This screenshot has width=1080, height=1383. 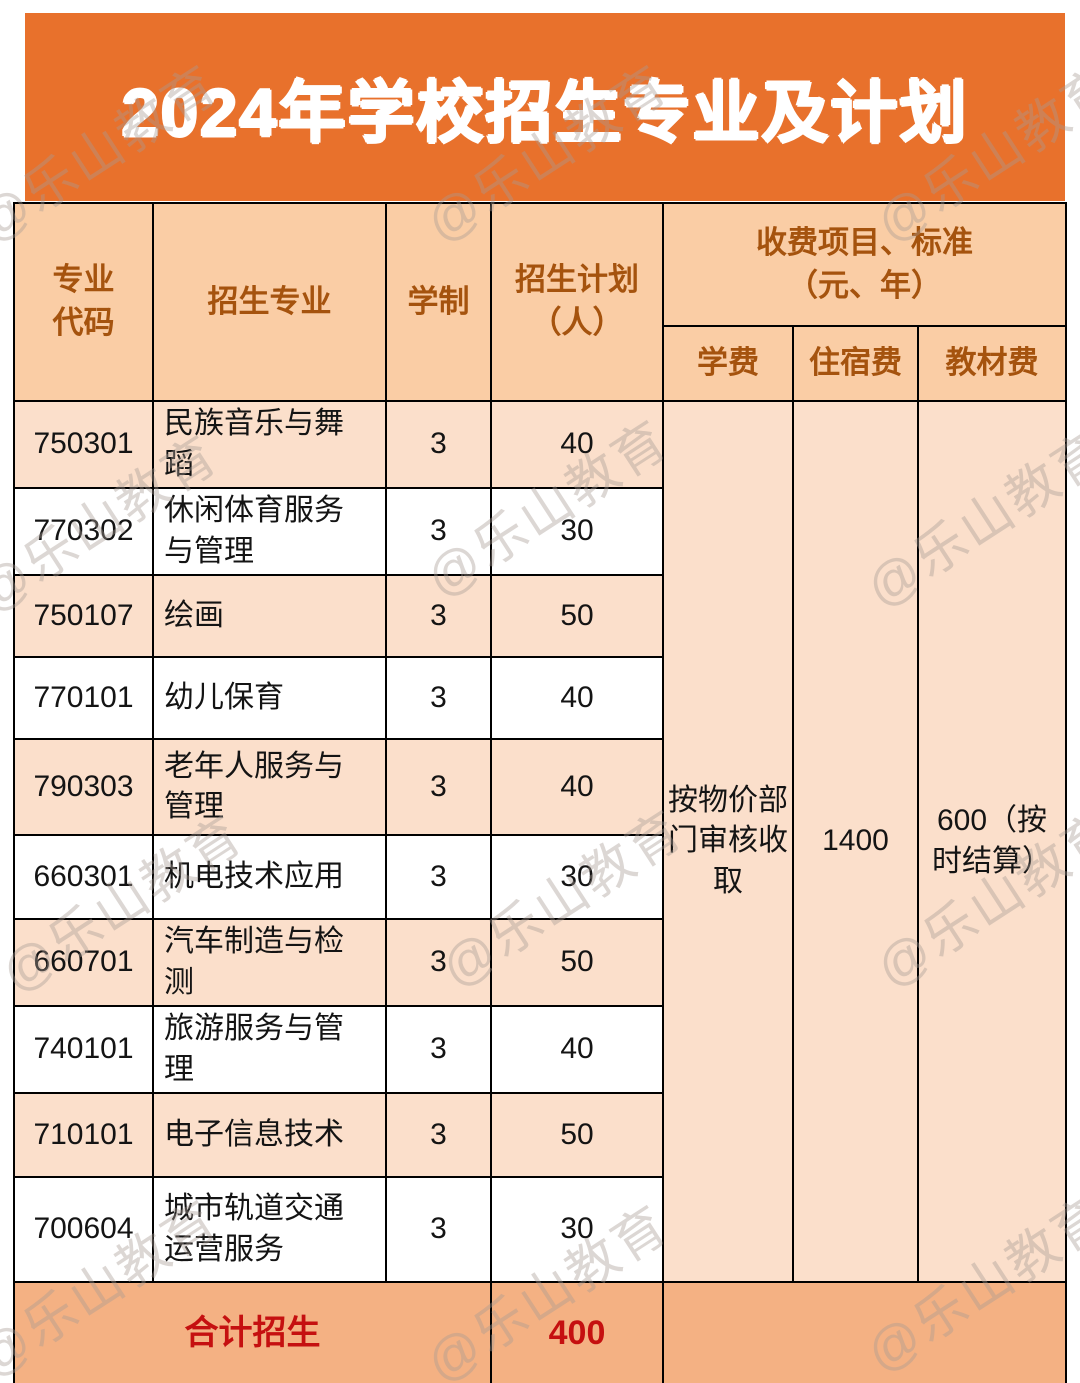 I want to click on fee-accommodation-cell: 1400, so click(x=855, y=841).